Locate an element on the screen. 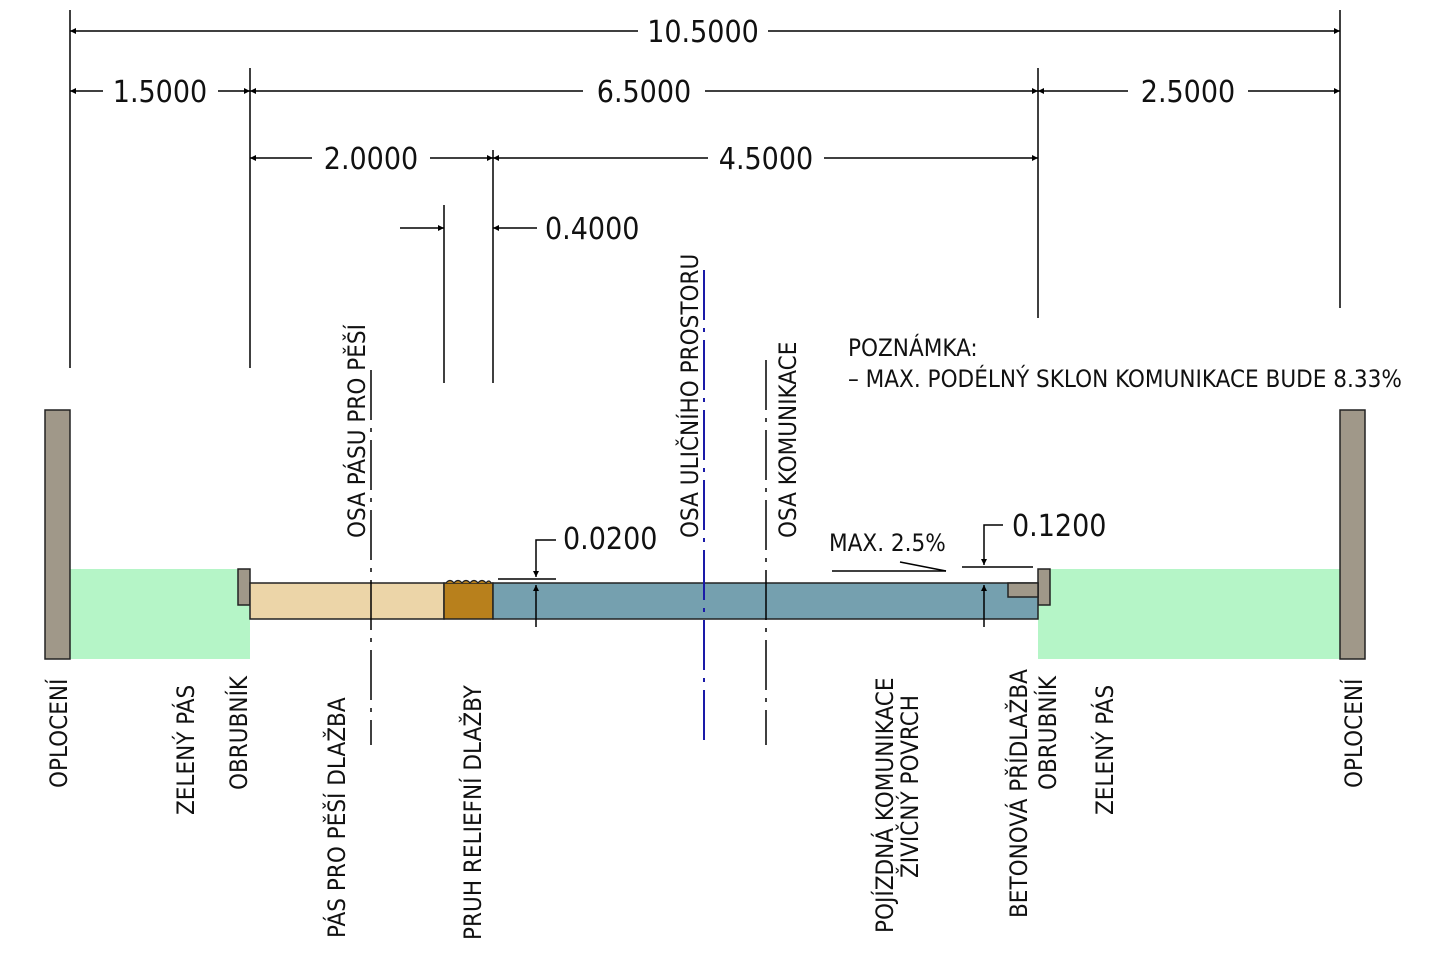  dimension-left-green: 1.5000 is located at coordinates (160, 92).